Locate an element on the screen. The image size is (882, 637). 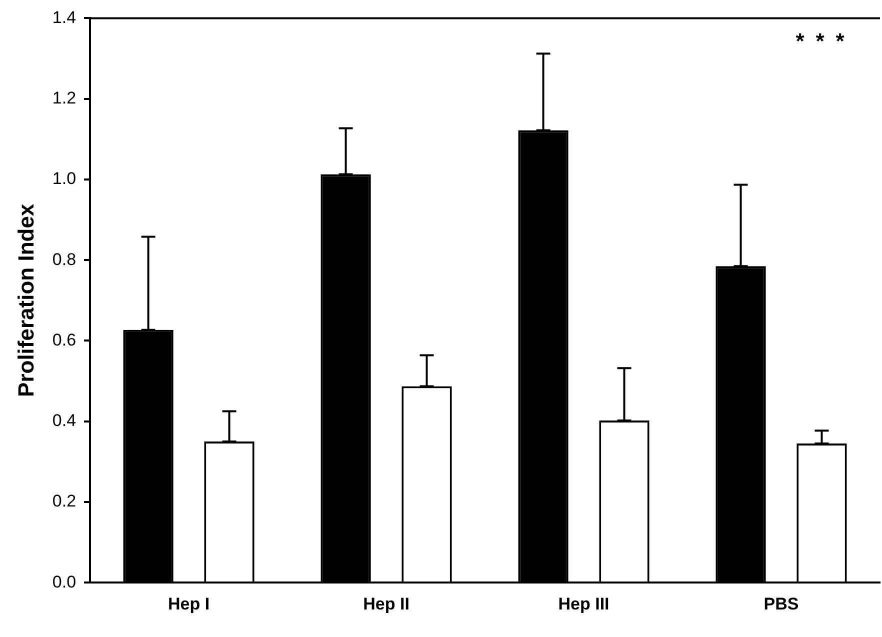
y-tick-label: 0.2 is located at coordinates (64, 501).